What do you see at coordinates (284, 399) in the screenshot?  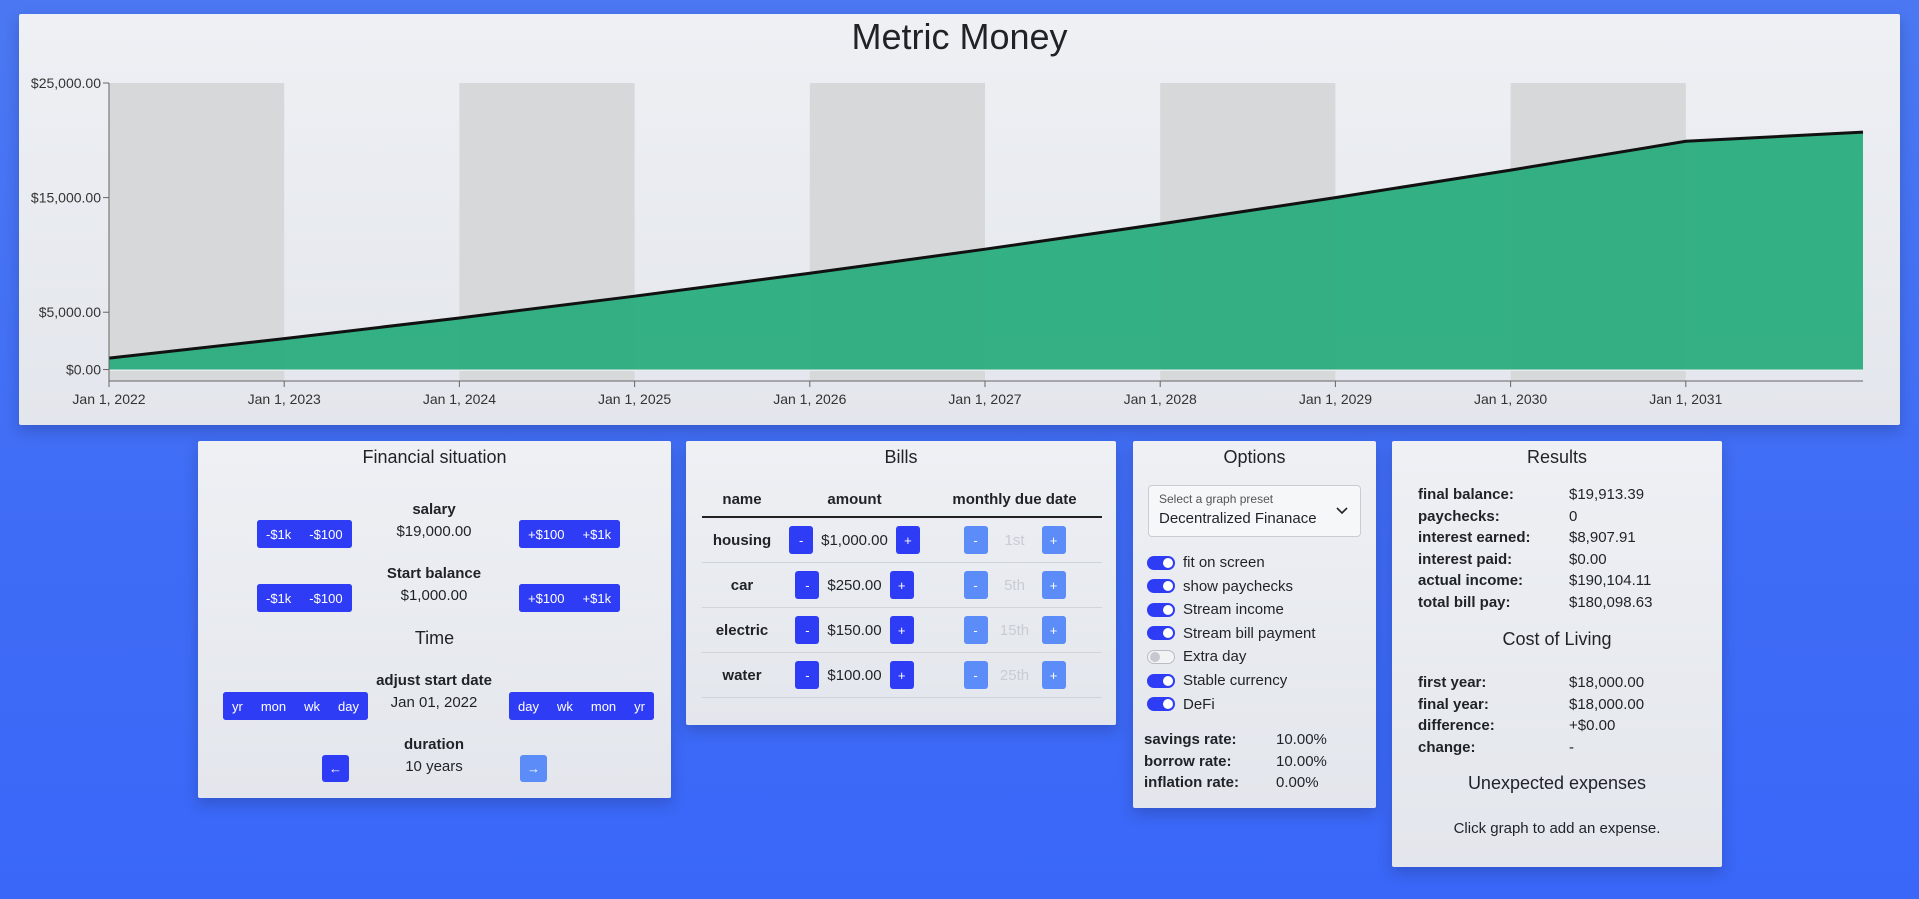 I see `x-tick-label: Jan 1, 2023` at bounding box center [284, 399].